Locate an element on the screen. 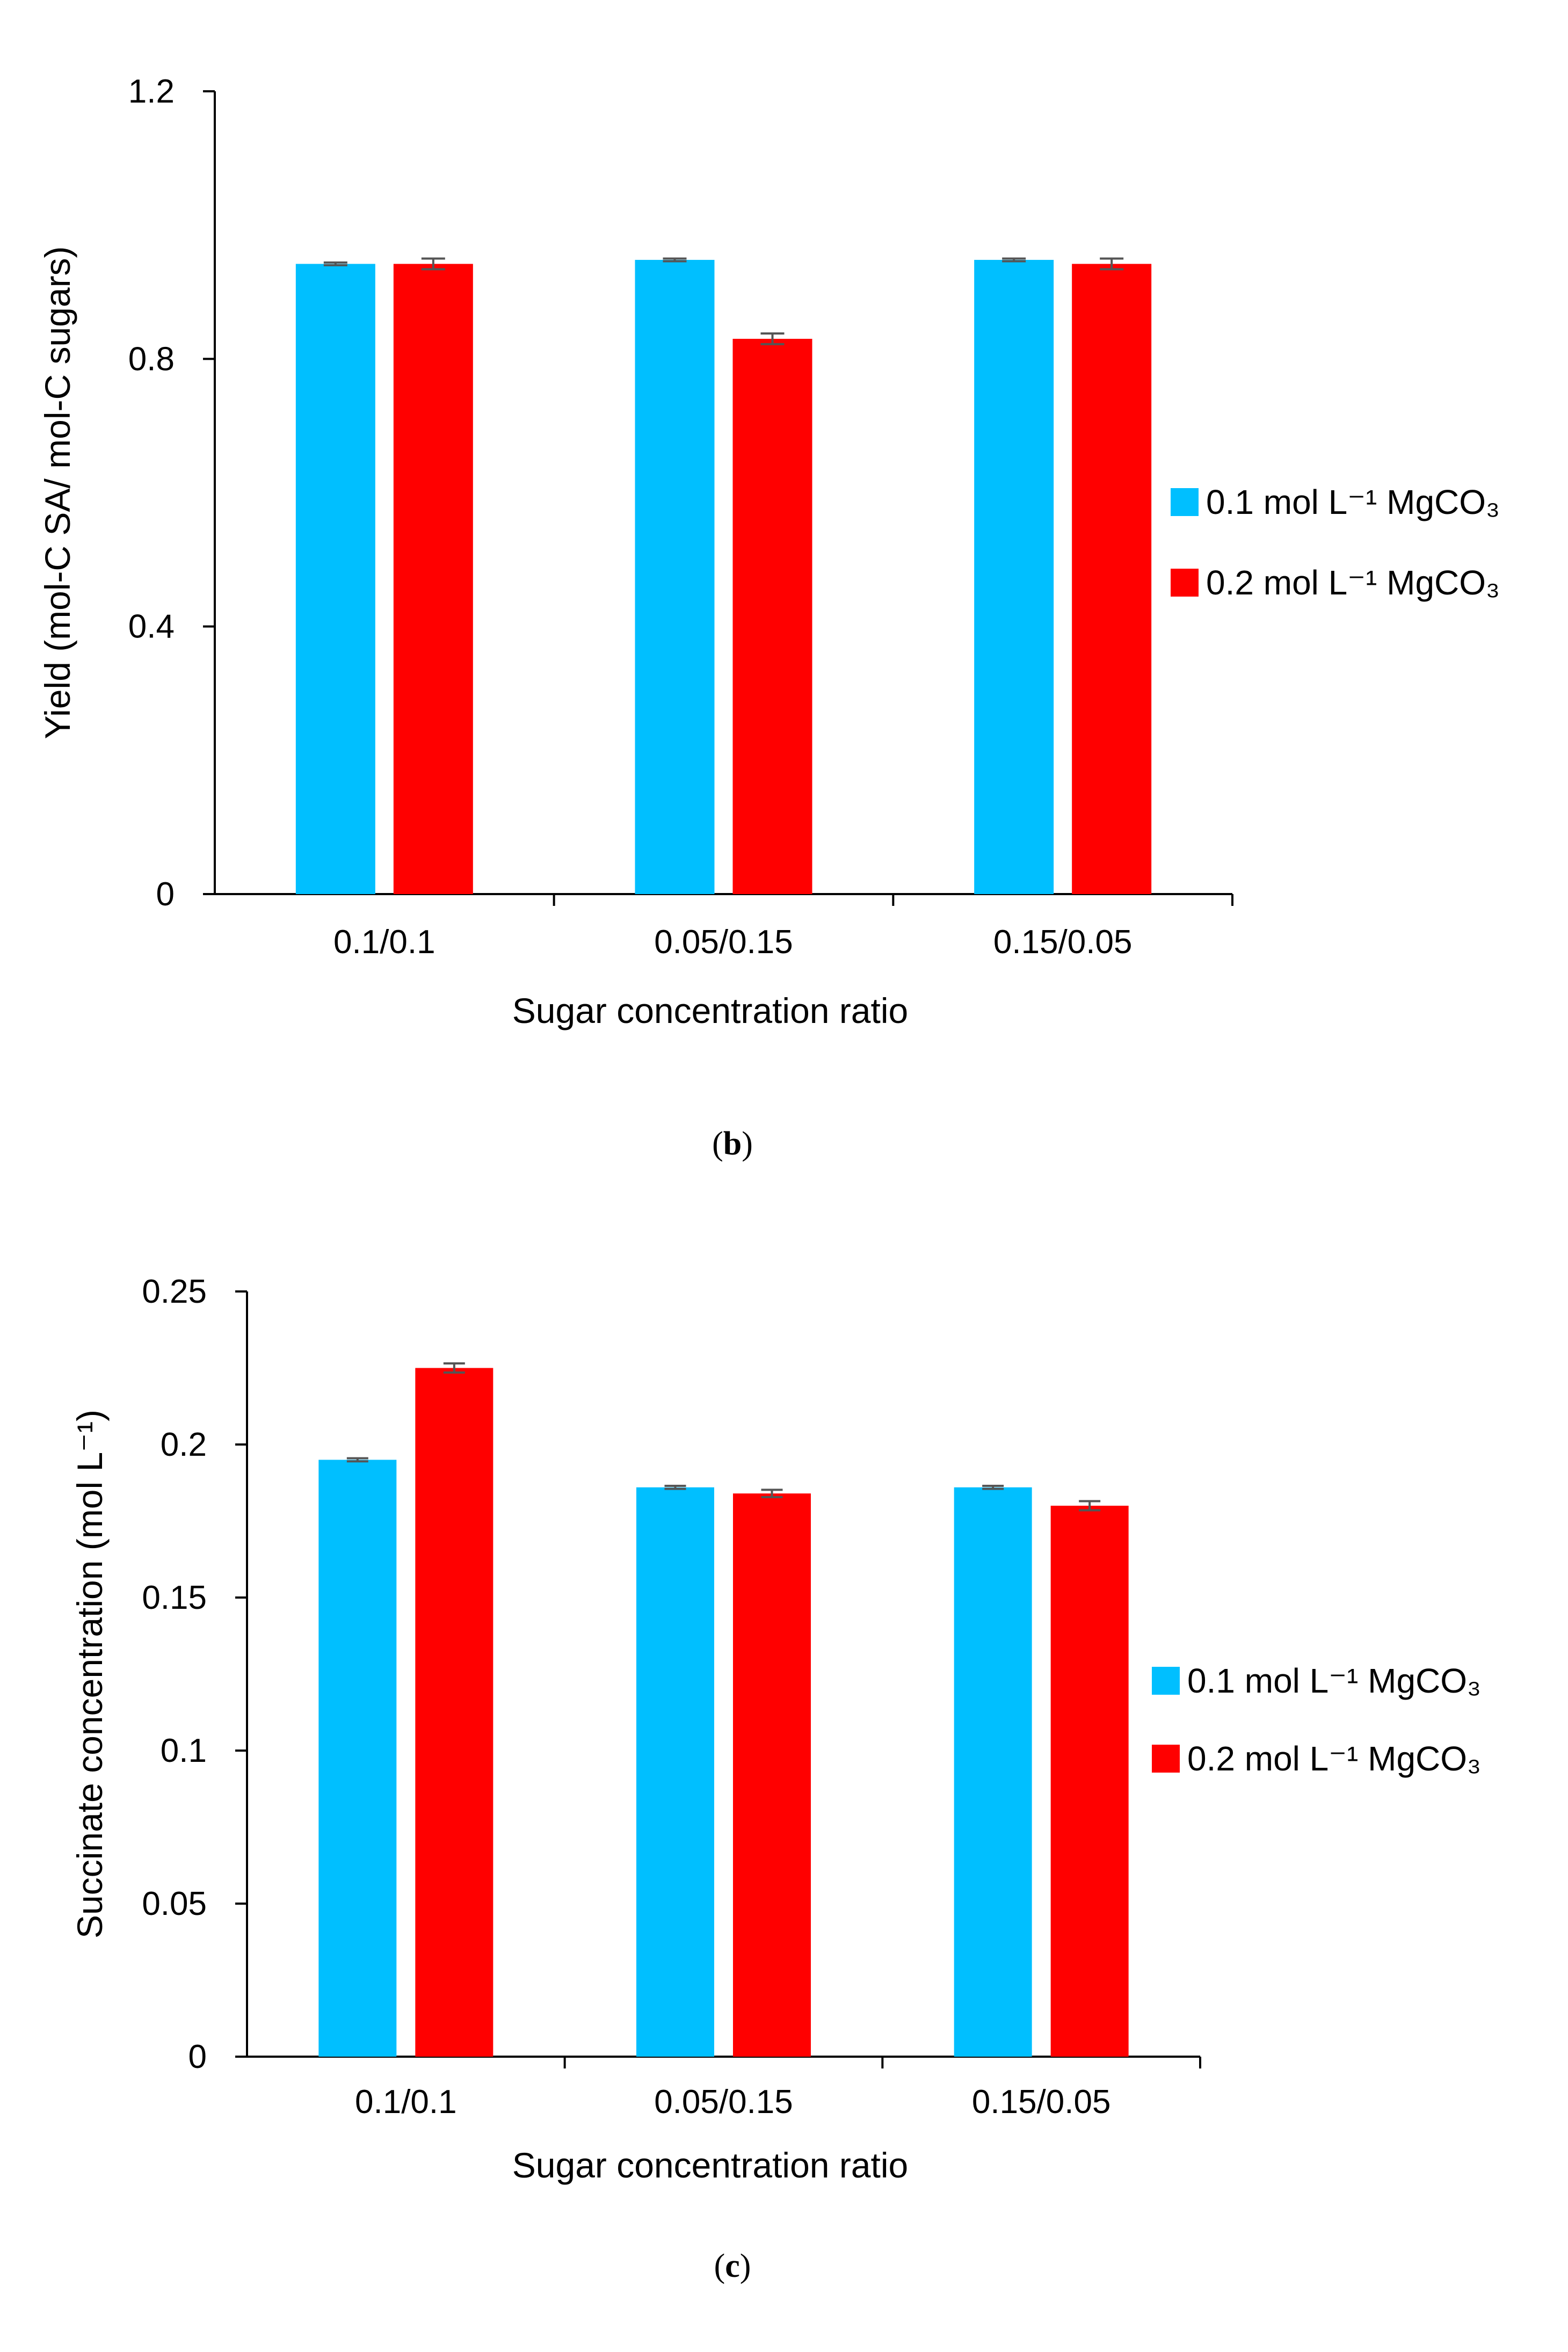 This screenshot has width=1568, height=2352. y-tick-label: 0.4 is located at coordinates (151, 627).